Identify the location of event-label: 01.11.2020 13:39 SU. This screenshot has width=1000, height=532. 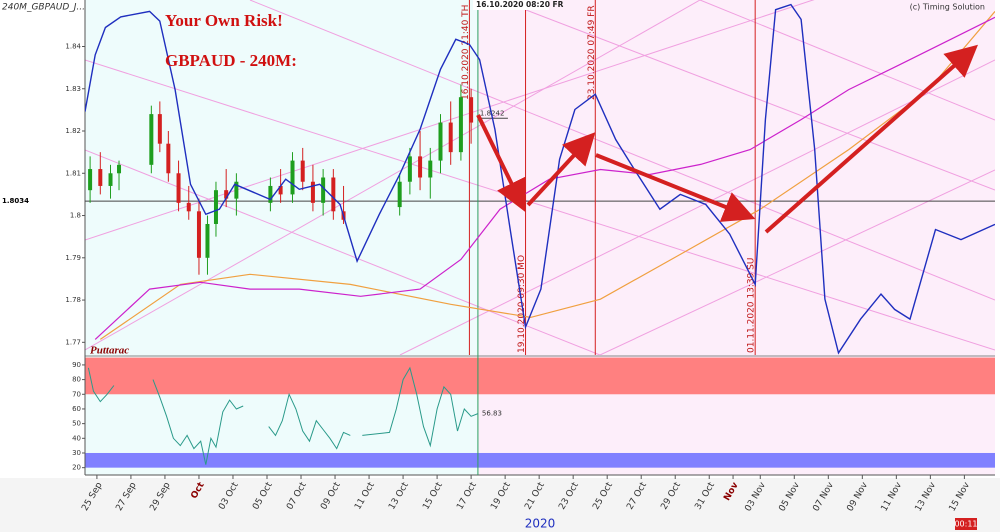
(752, 306).